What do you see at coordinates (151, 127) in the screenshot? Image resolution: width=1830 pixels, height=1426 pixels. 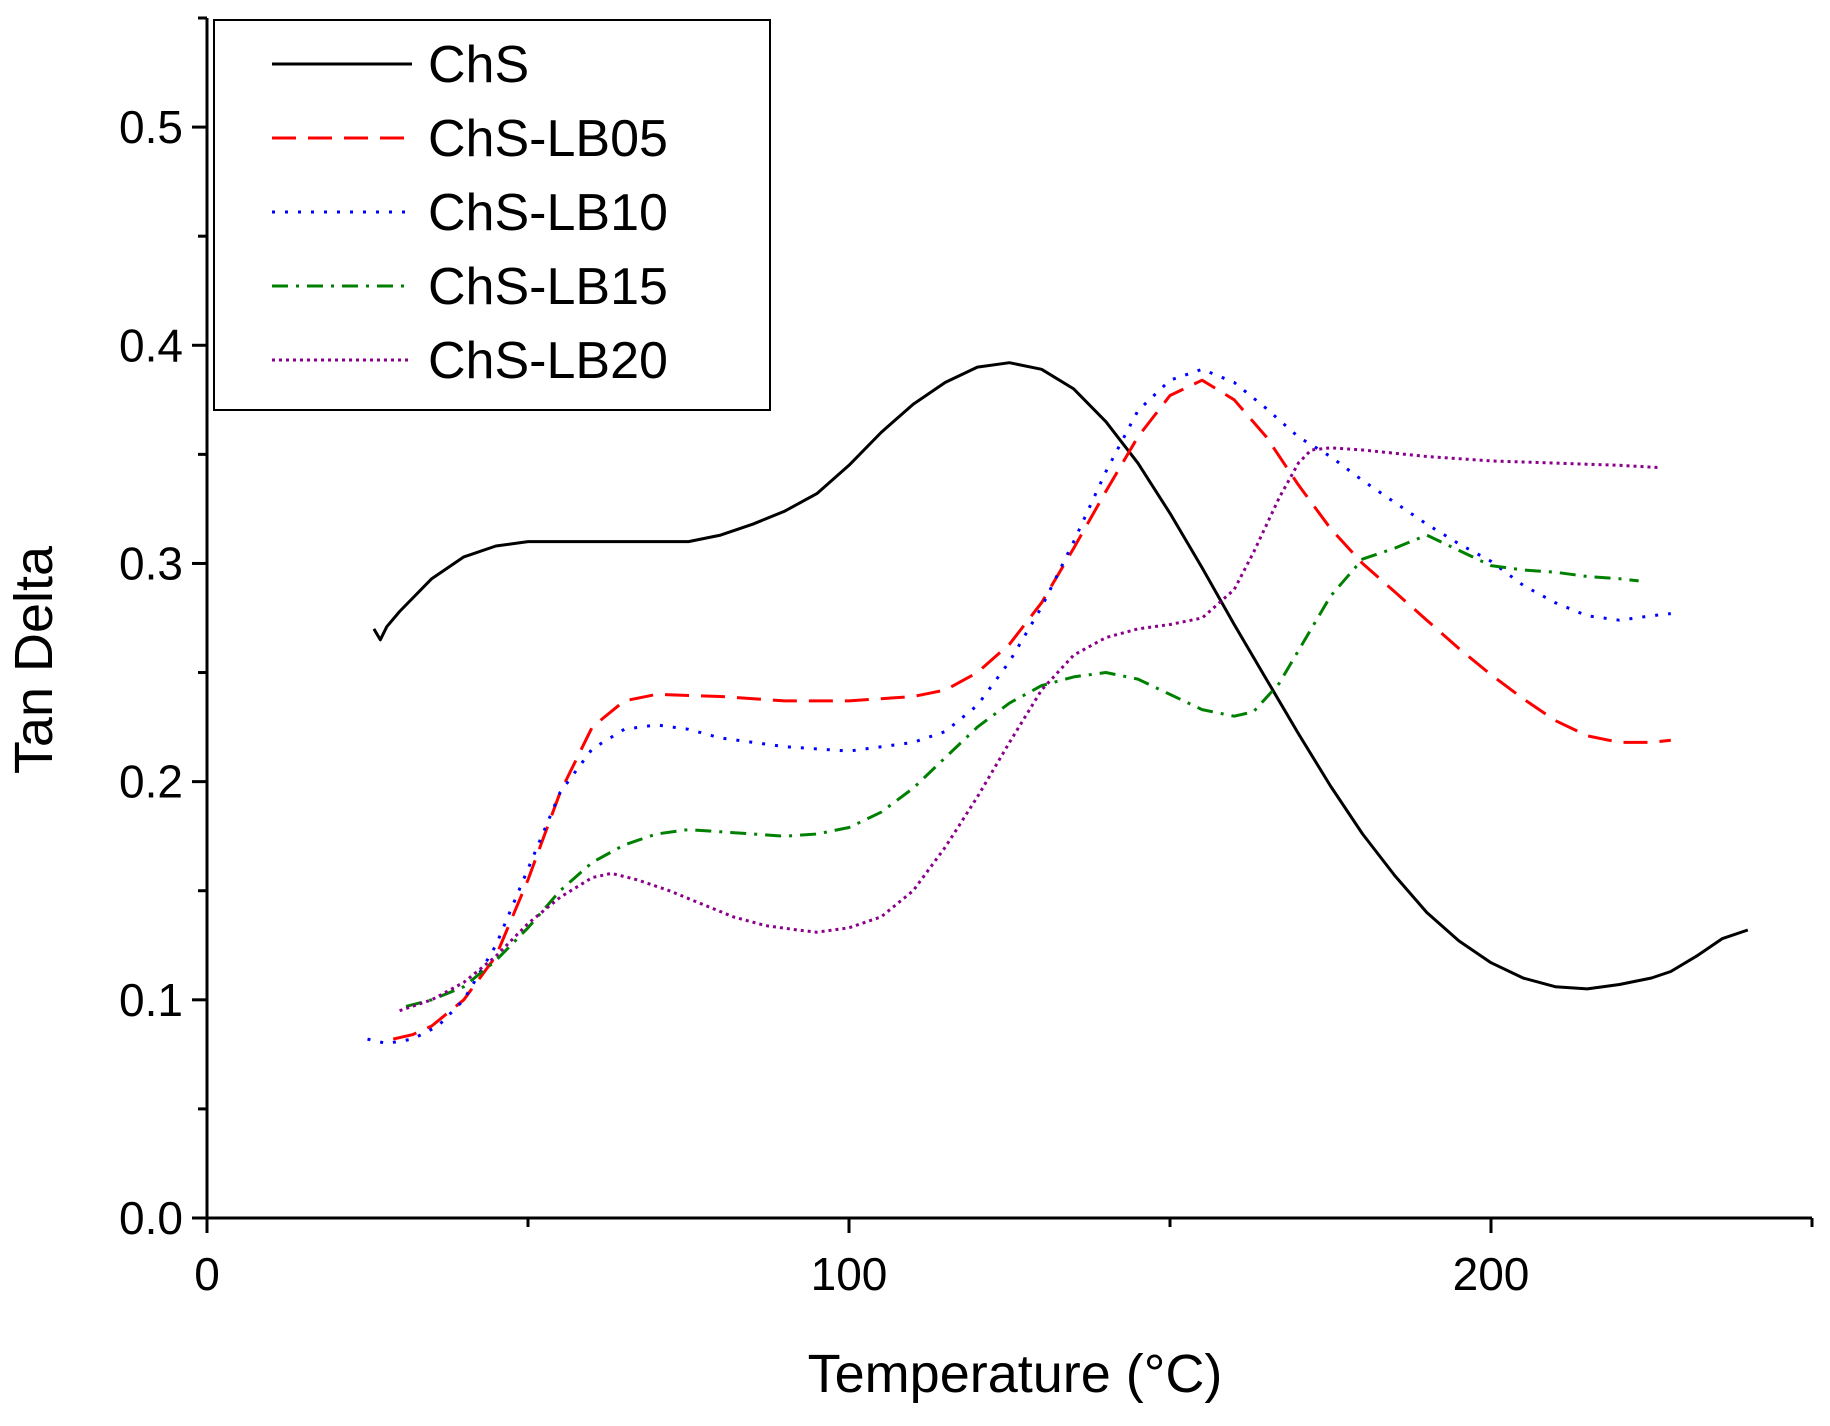 I see `y-tick-label: 0.5` at bounding box center [151, 127].